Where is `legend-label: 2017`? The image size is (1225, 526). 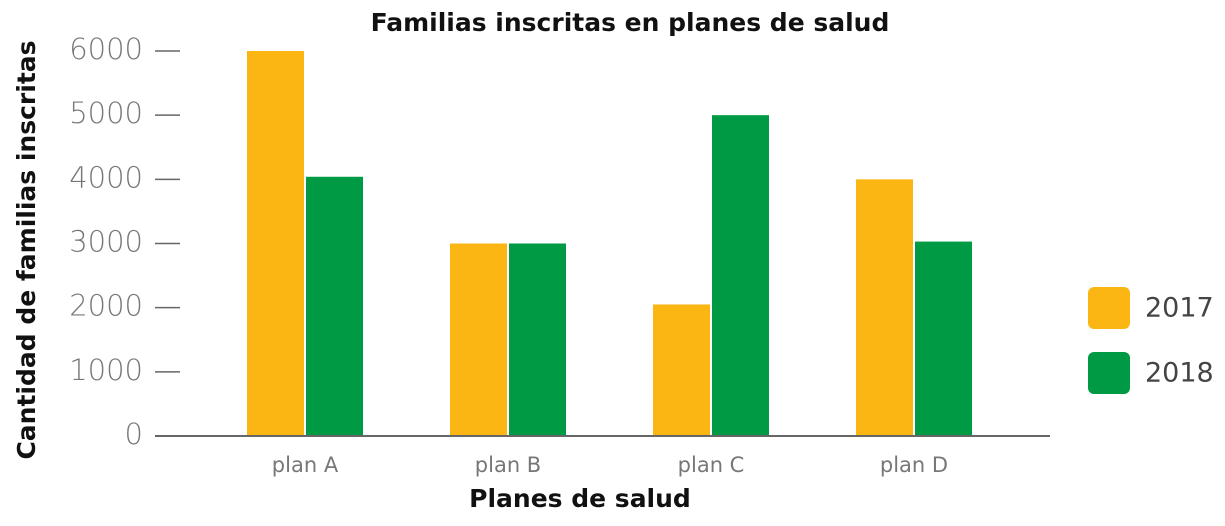 legend-label: 2017 is located at coordinates (1179, 308).